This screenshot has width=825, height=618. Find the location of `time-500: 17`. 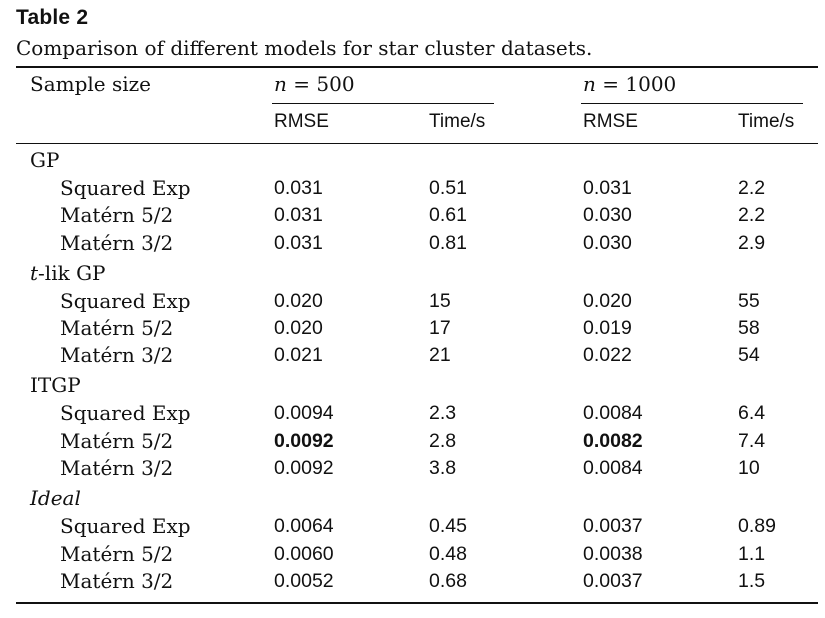

time-500: 17 is located at coordinates (440, 328).